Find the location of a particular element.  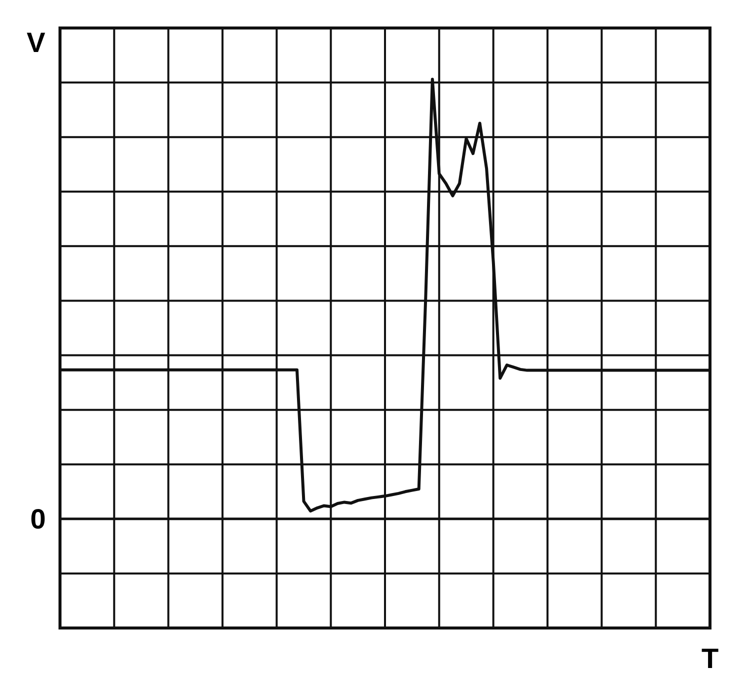

ref-line-label: 0 is located at coordinates (38, 519).